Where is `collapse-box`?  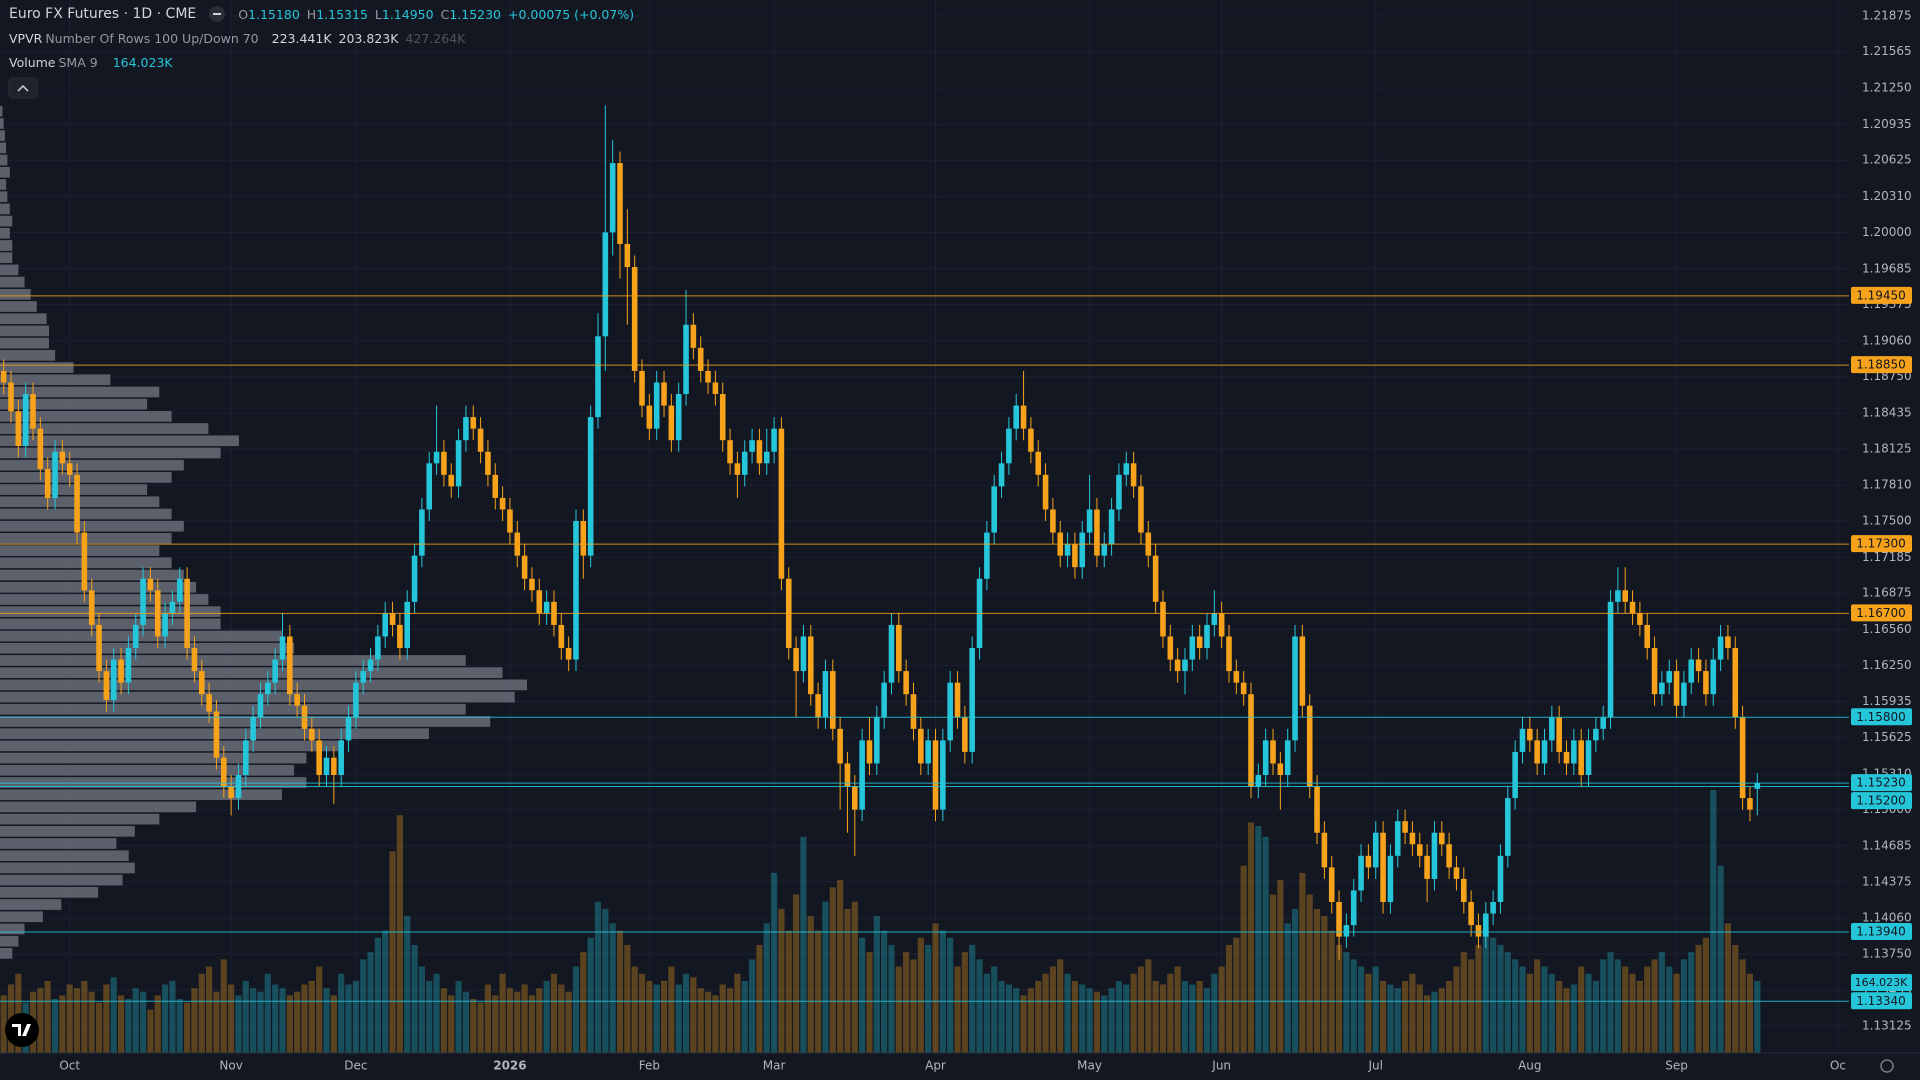 collapse-box is located at coordinates (23, 88).